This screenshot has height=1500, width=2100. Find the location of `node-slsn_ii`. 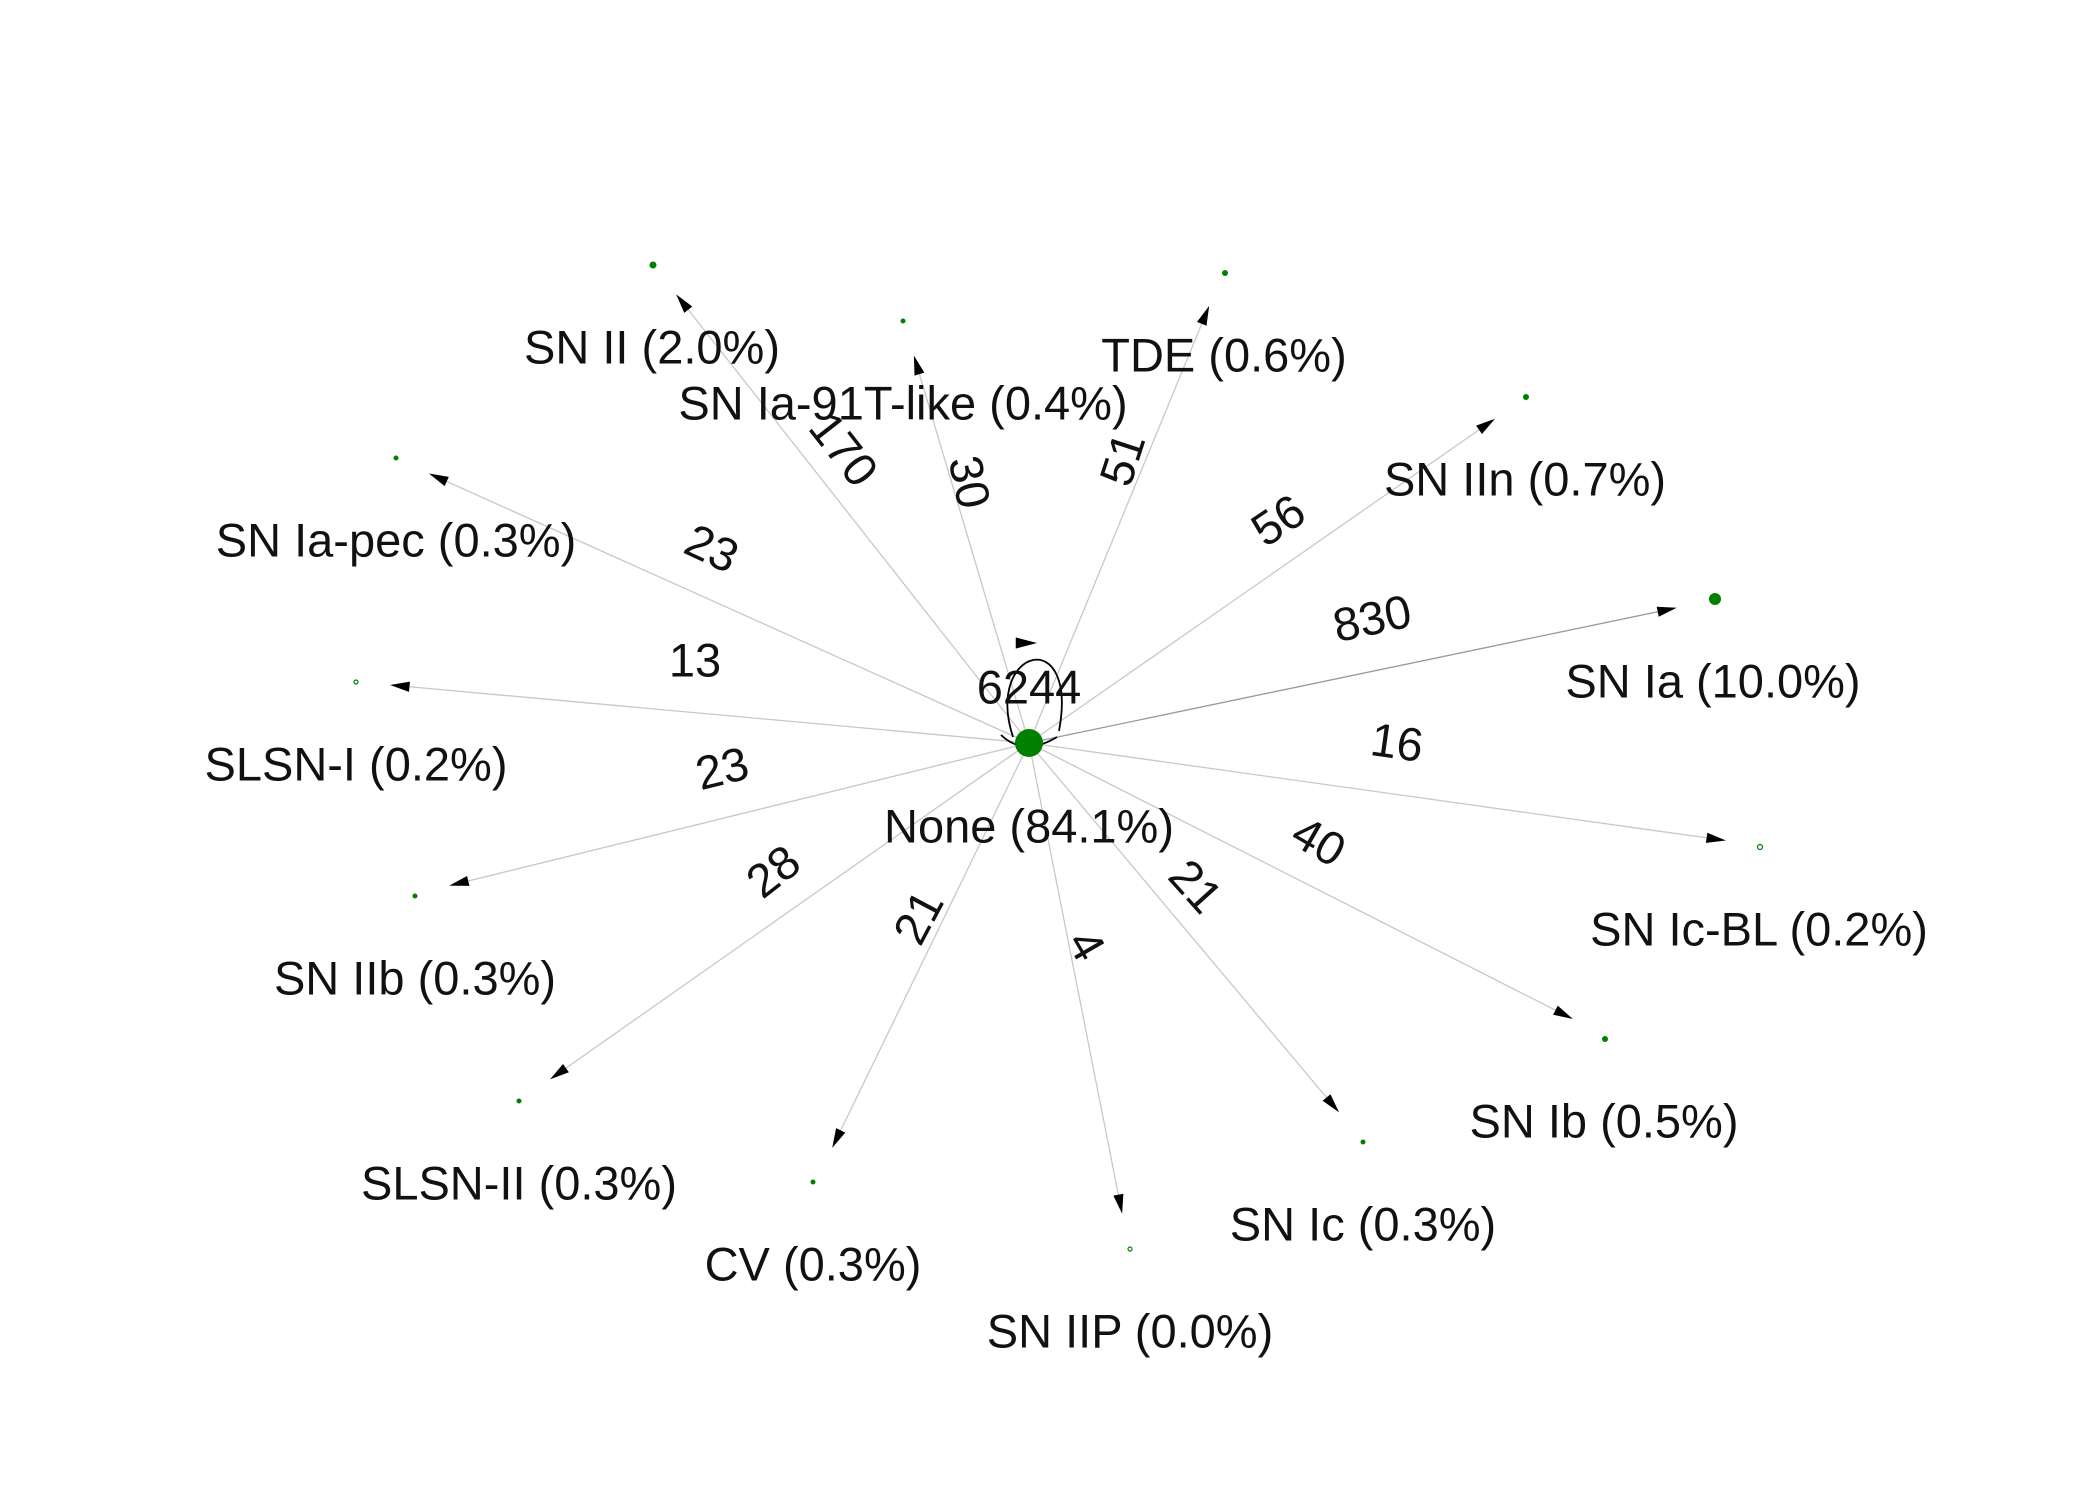

node-slsn_ii is located at coordinates (519, 1101).